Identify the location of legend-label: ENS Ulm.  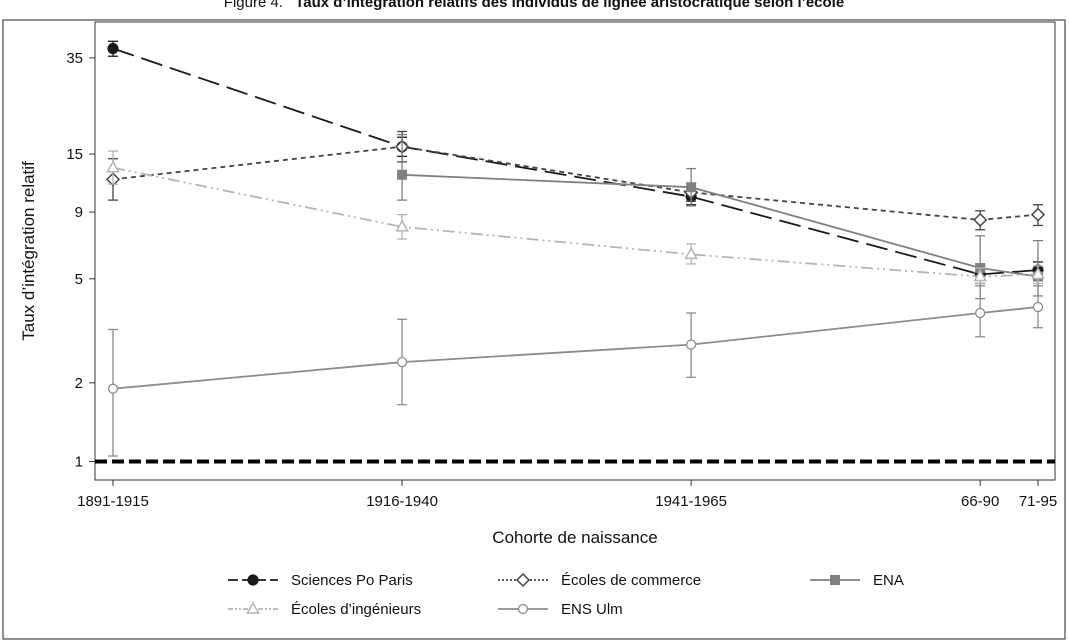
(592, 609).